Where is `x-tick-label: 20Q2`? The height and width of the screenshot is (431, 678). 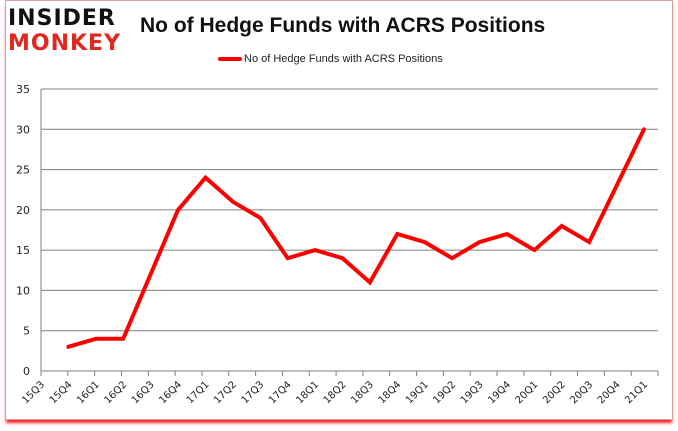
x-tick-label: 20Q2 is located at coordinates (554, 392).